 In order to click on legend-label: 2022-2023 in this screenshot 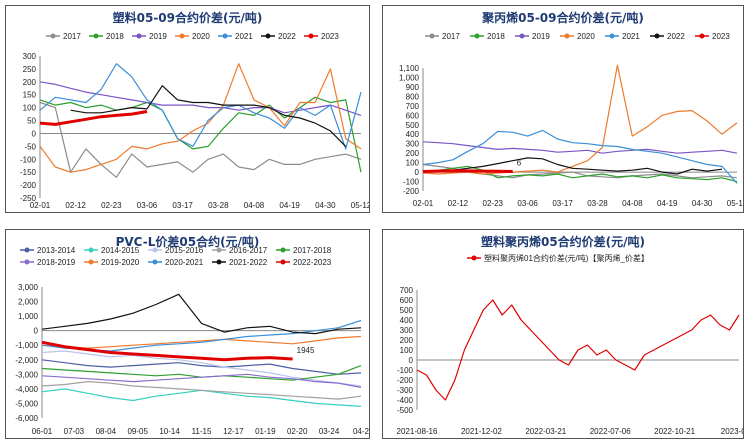, I will do `click(312, 262)`.